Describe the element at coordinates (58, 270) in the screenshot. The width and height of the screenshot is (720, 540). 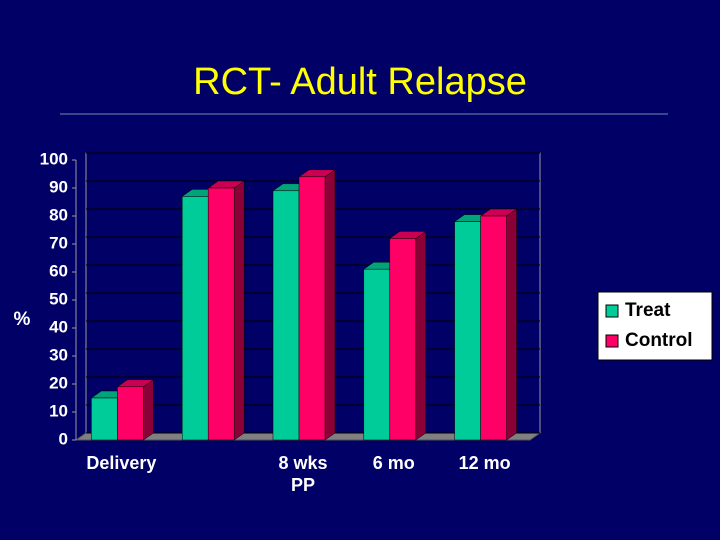
I see `y-tick-label: 60` at that location.